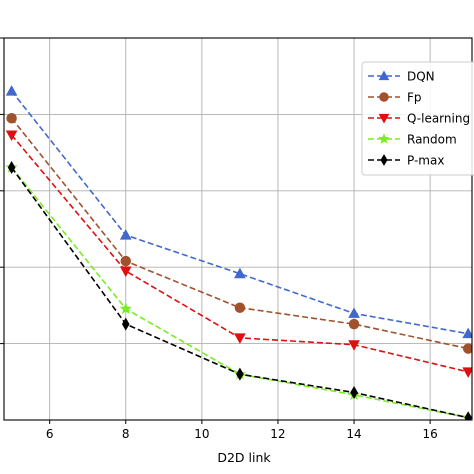 The width and height of the screenshot is (474, 474). What do you see at coordinates (414, 98) in the screenshot?
I see `legend-label: Fp` at bounding box center [414, 98].